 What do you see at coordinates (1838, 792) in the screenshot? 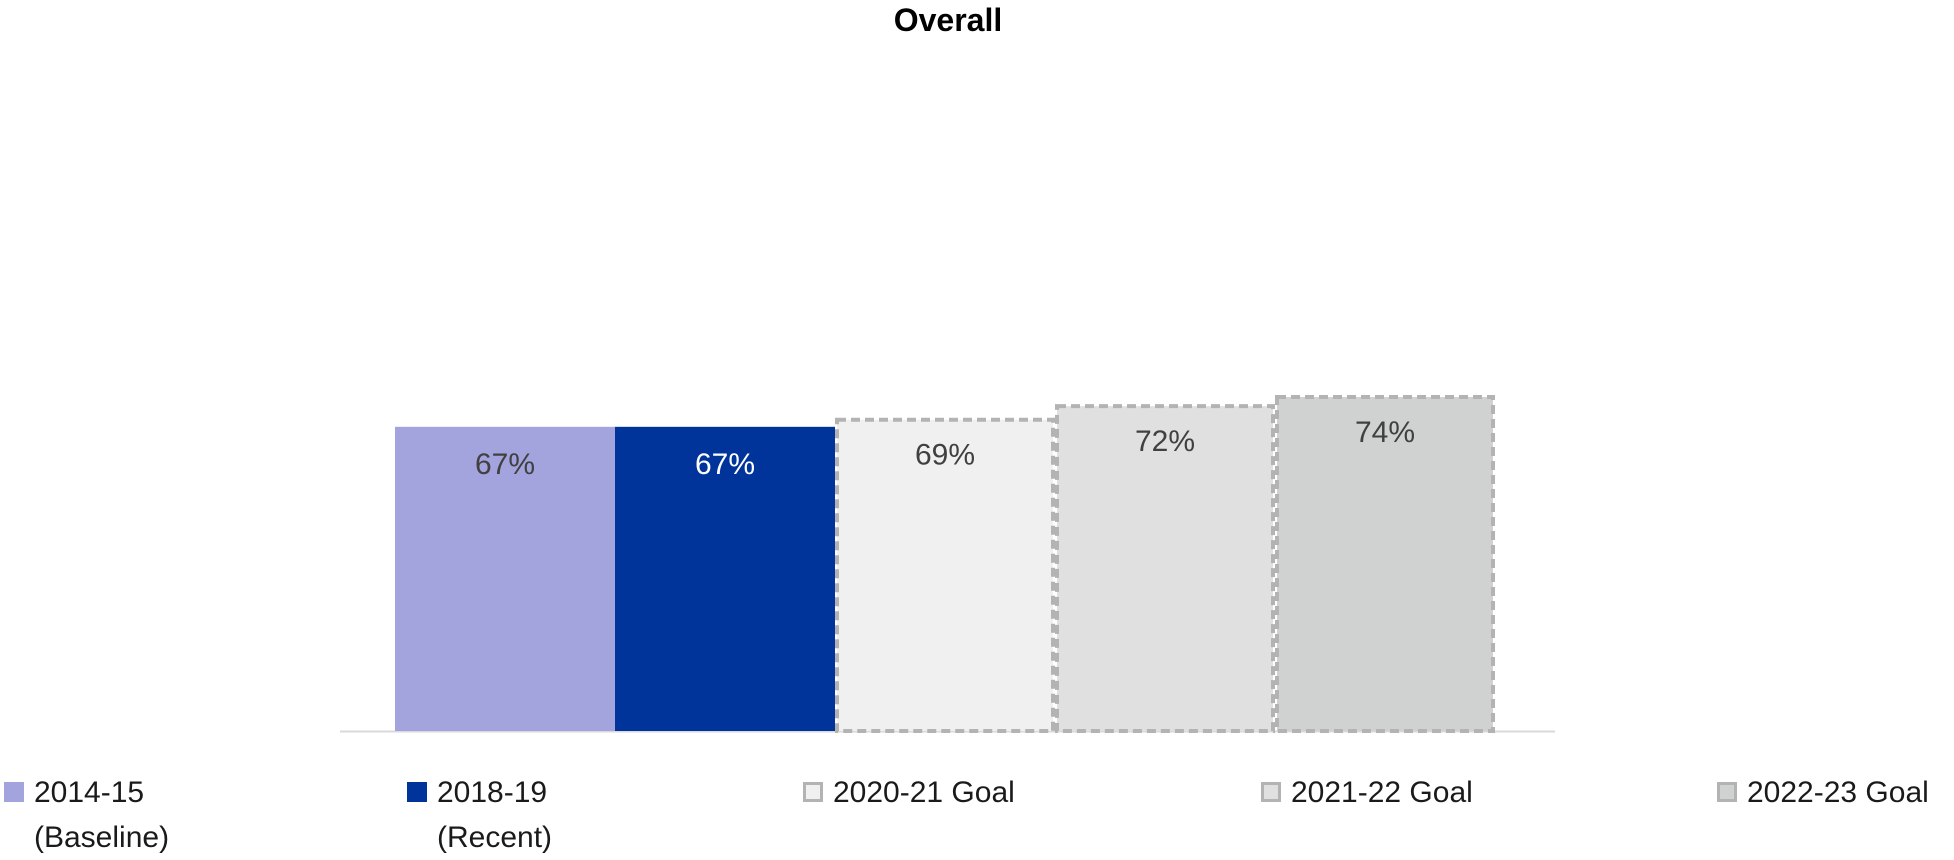
I see `legend-label-5: 2022-23 Goal` at bounding box center [1838, 792].